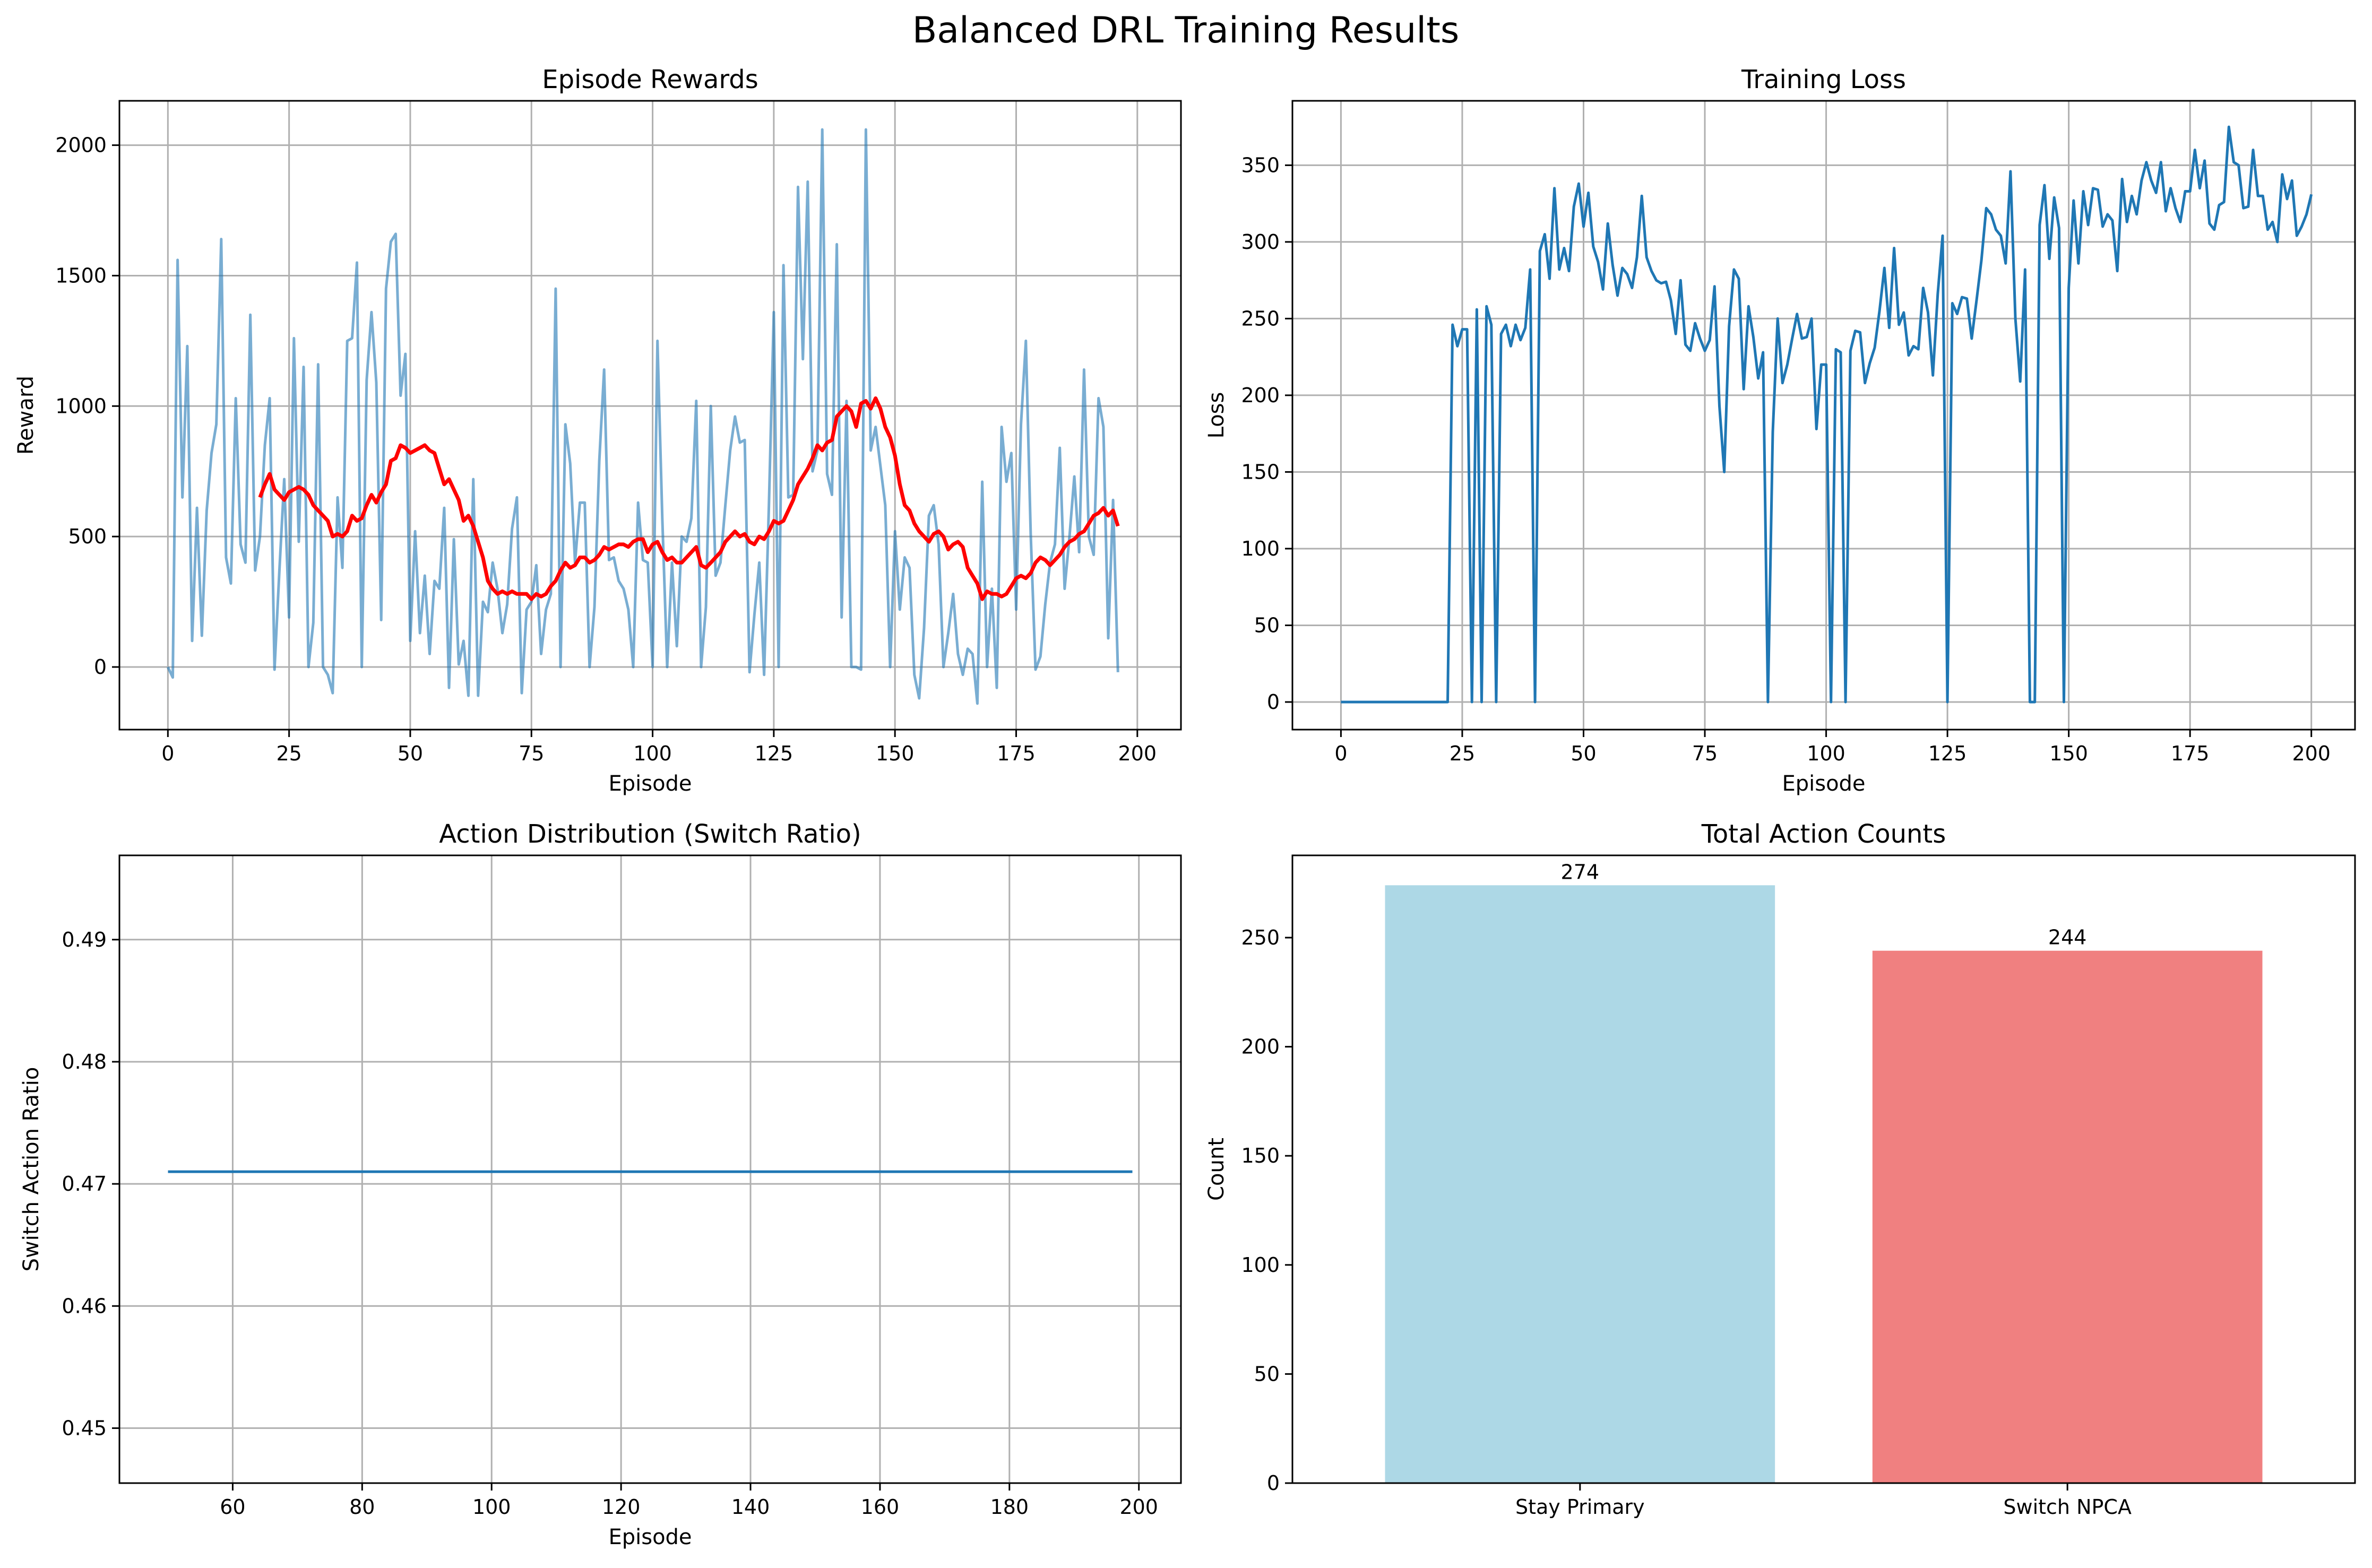  What do you see at coordinates (1823, 834) in the screenshot?
I see `panel-title: Total Action Counts` at bounding box center [1823, 834].